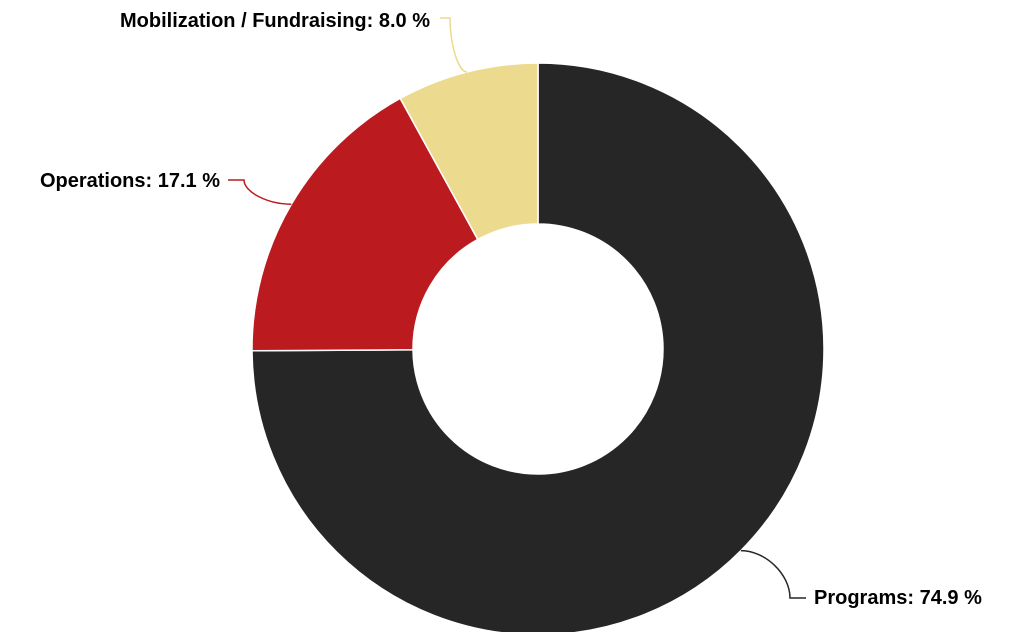 The width and height of the screenshot is (1013, 632). Describe the element at coordinates (773, 574) in the screenshot. I see `connector-programs` at that location.